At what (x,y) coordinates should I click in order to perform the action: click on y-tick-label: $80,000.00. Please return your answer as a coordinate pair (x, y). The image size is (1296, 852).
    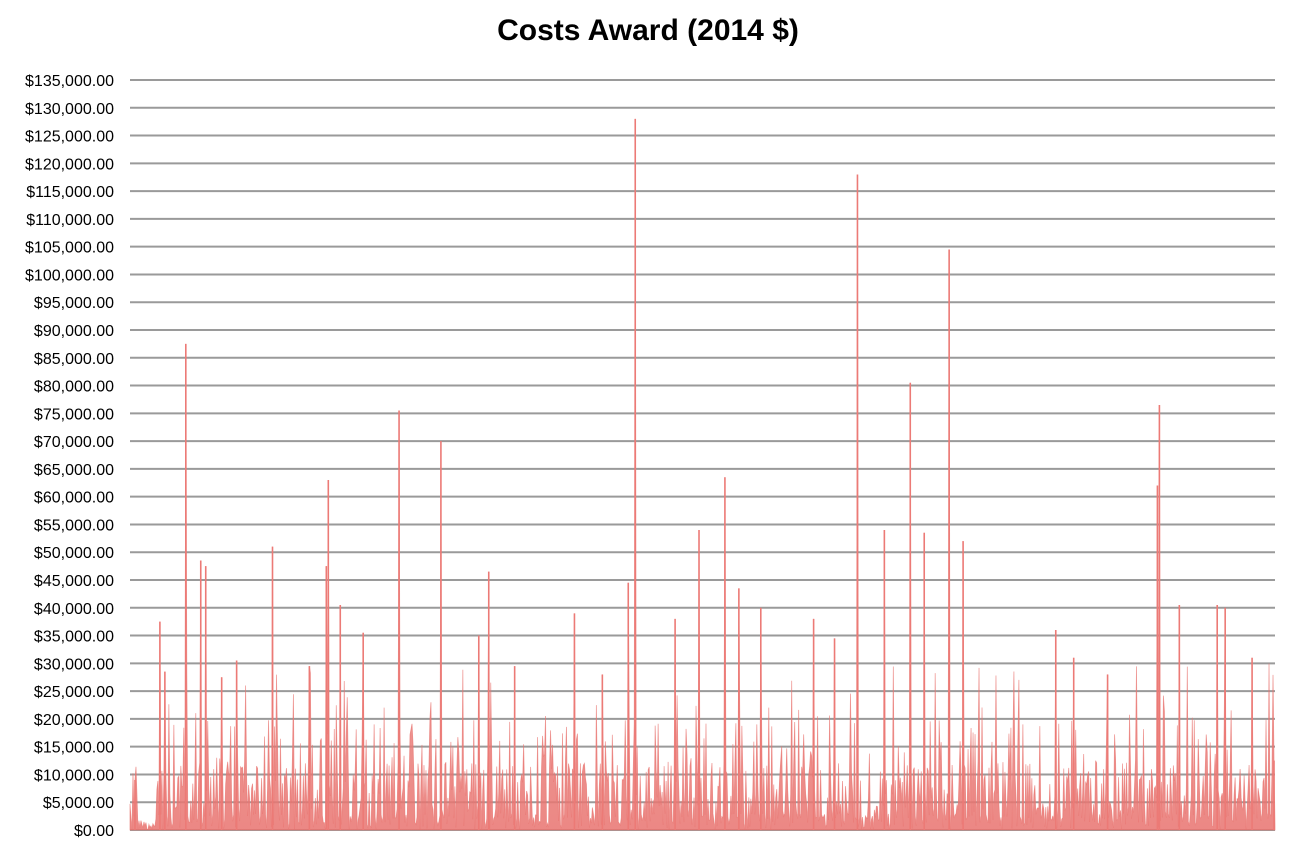
    Looking at the image, I should click on (74, 387).